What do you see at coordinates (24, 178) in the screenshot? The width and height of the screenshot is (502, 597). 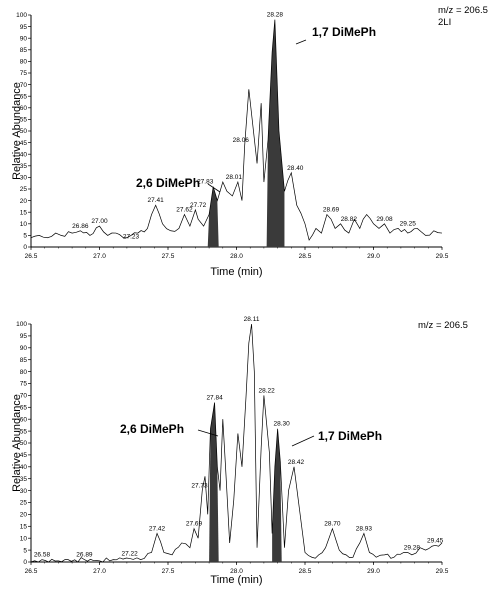 I see `y-tick-label: 30` at bounding box center [24, 178].